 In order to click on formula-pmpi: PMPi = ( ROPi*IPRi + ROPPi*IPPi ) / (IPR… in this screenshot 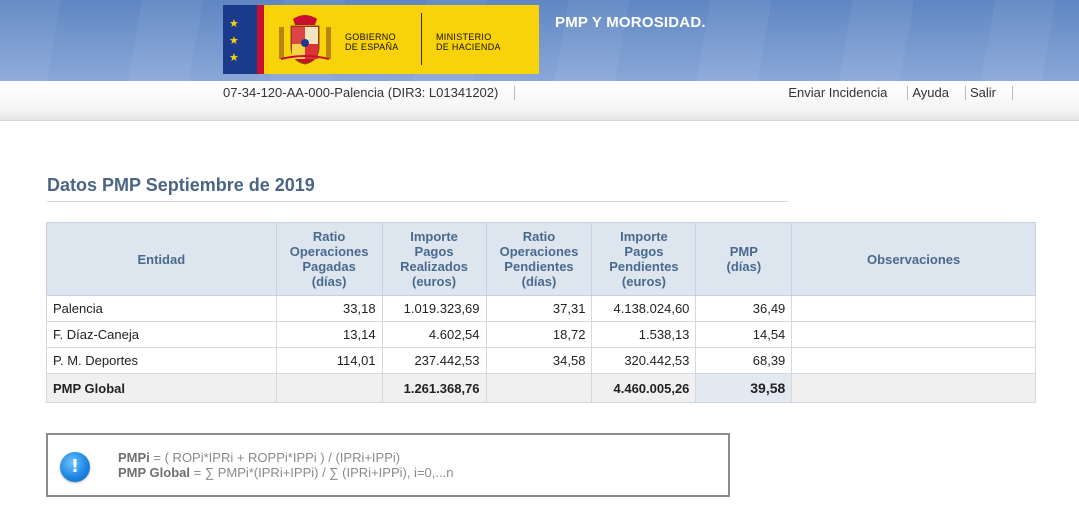, I will do `click(259, 457)`.